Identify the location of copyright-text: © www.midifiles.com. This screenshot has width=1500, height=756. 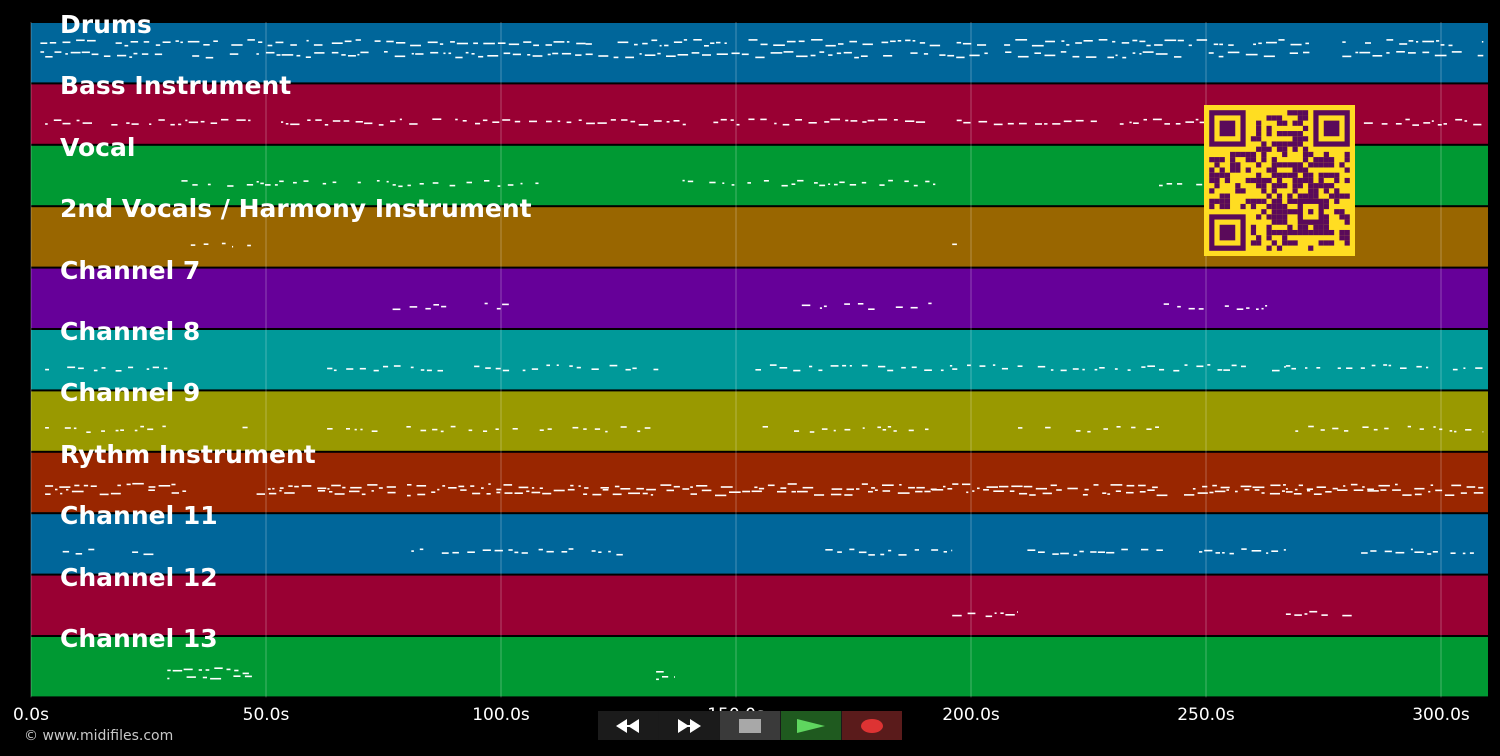
(99, 736).